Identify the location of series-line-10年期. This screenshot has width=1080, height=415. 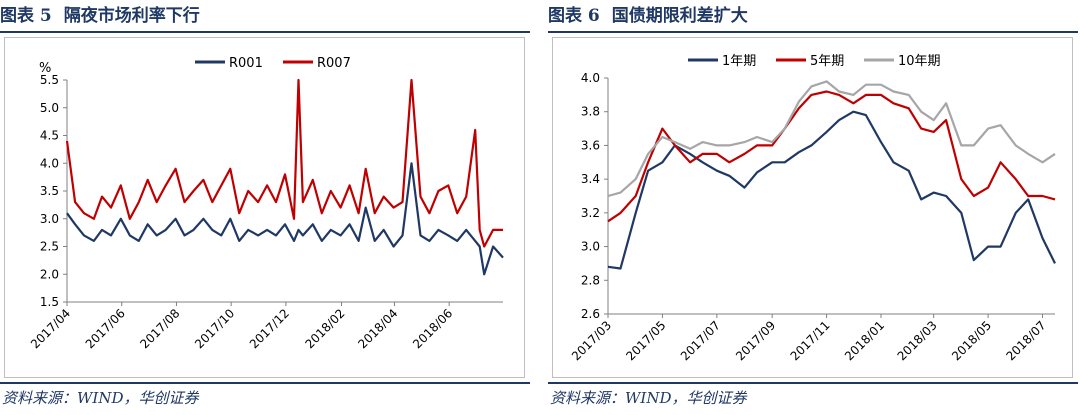
(831, 139).